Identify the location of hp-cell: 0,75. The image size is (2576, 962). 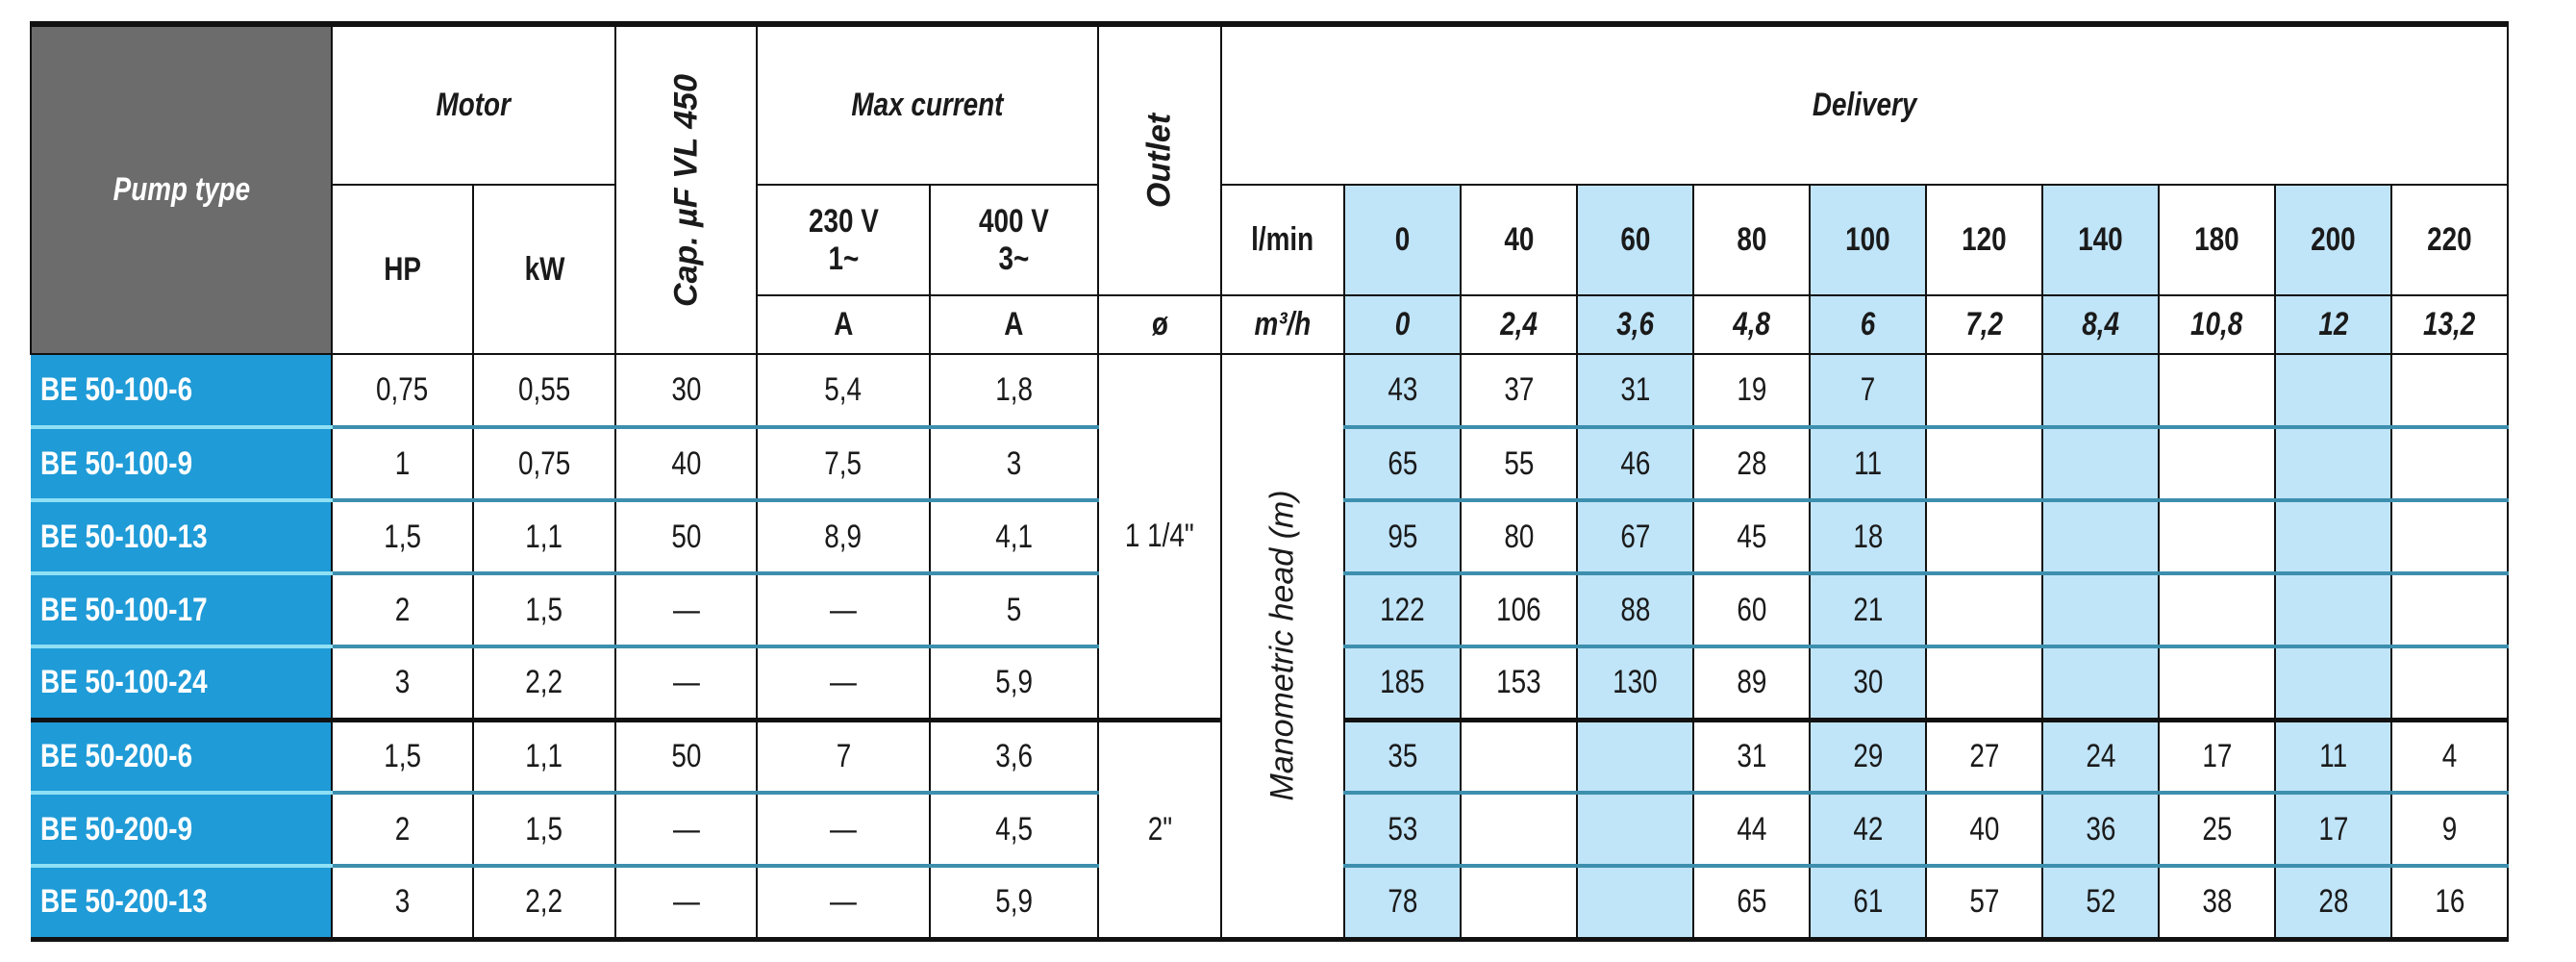
(402, 391).